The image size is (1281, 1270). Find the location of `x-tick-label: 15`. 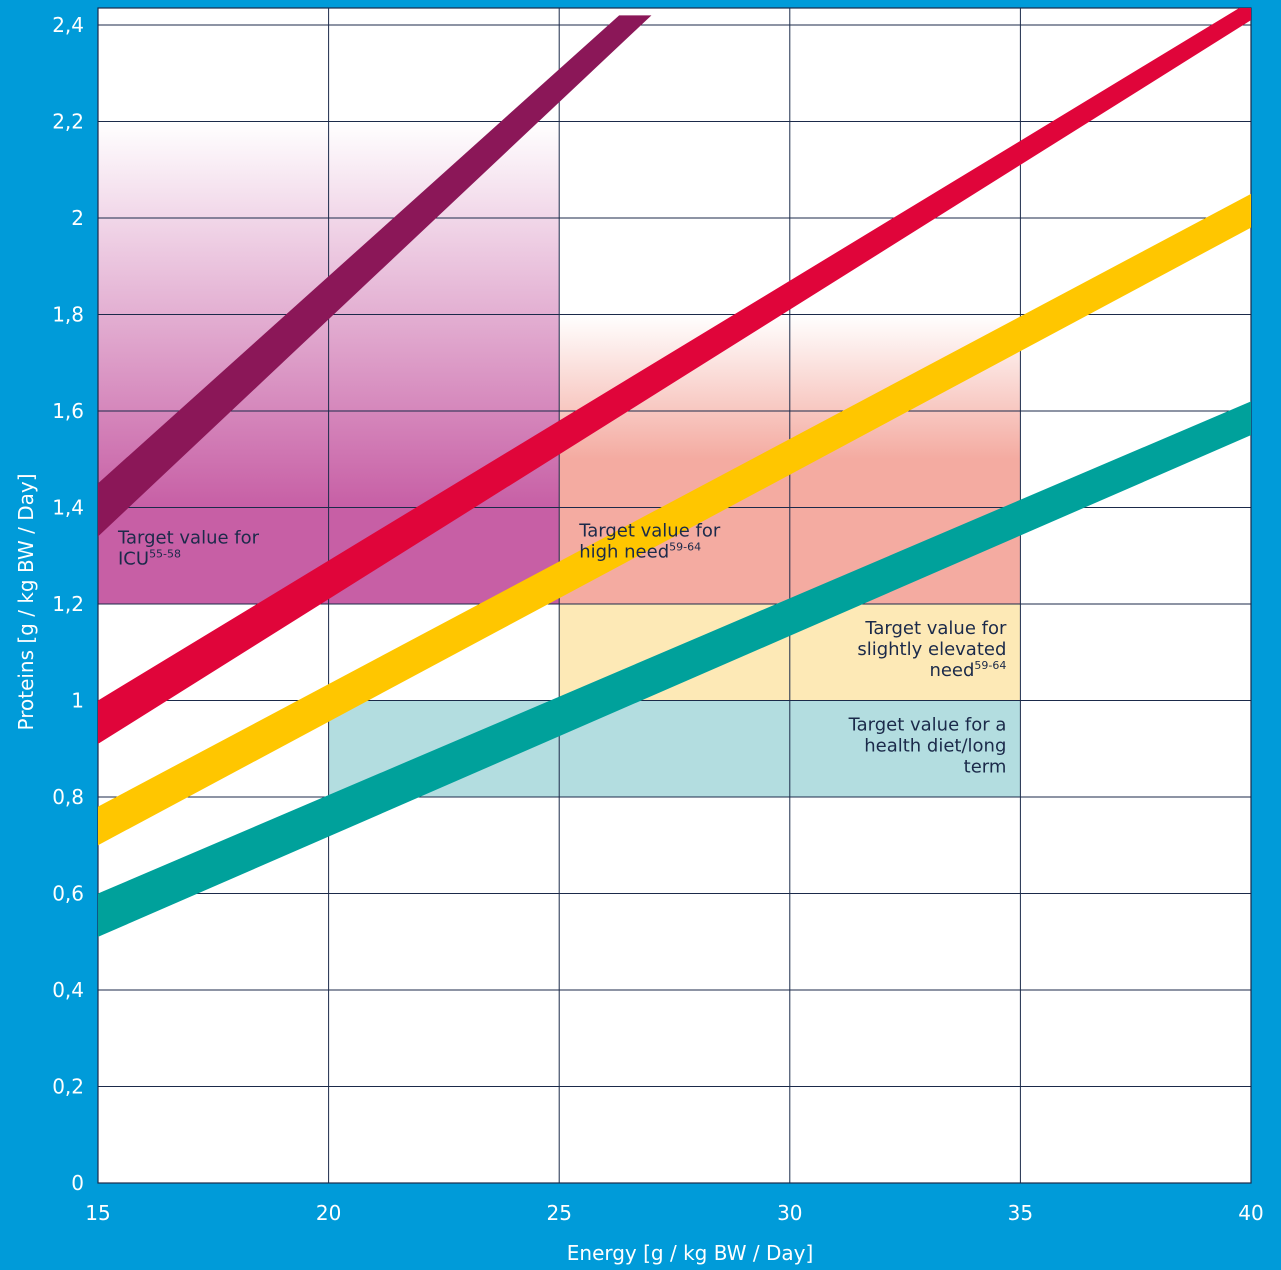

x-tick-label: 15 is located at coordinates (97, 1213).